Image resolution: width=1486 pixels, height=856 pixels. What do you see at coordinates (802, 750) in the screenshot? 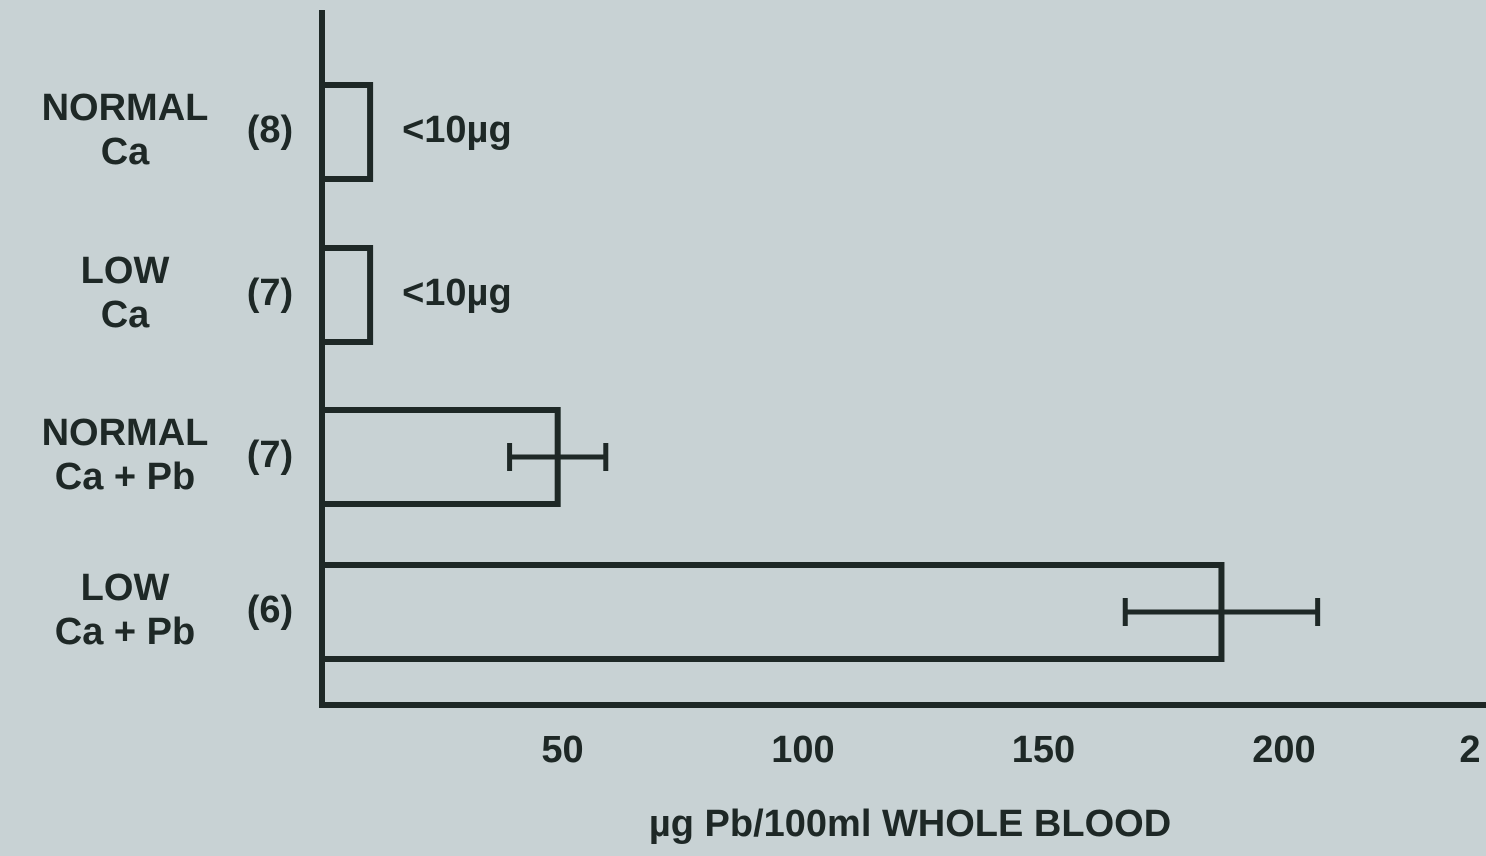
I see `x-tick-label: 100` at bounding box center [802, 750].